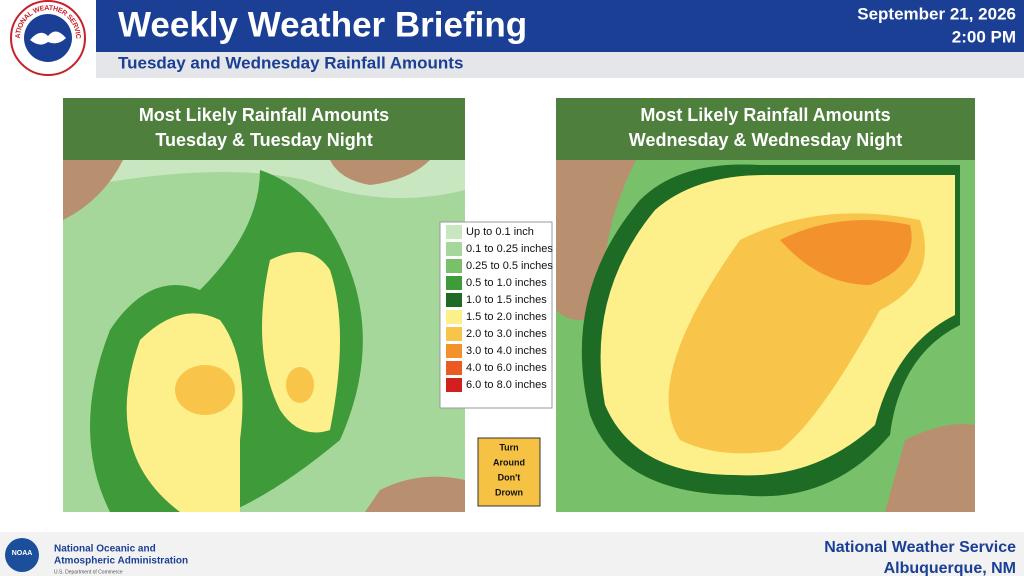  I want to click on flood-sign: Turn Around Don't Drown, so click(509, 472).